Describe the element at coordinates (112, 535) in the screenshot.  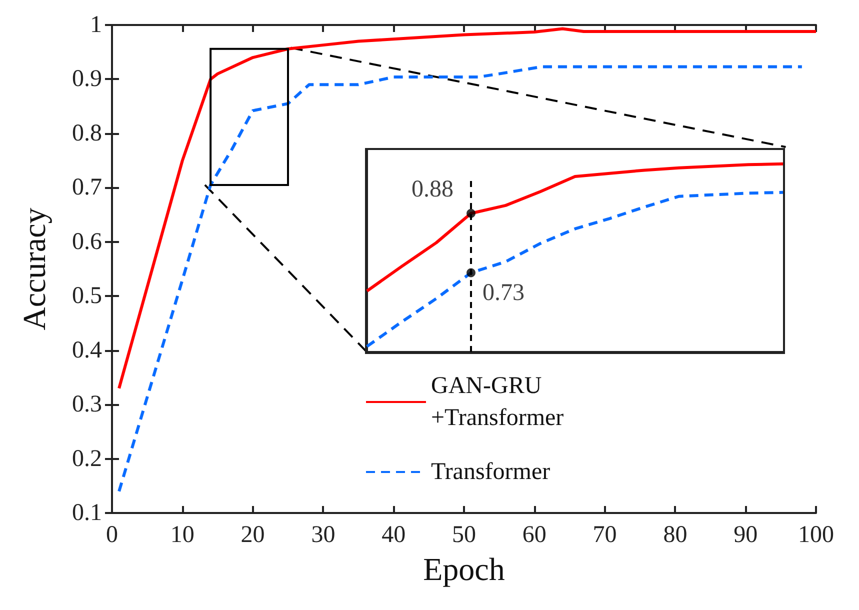
I see `x-tick-label: 0` at that location.